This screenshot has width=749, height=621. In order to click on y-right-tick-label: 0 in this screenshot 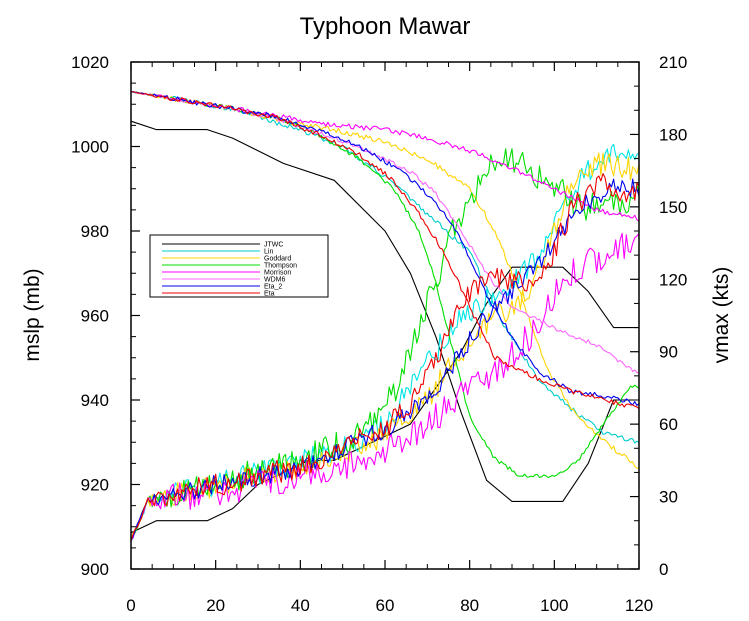, I will do `click(663, 569)`.